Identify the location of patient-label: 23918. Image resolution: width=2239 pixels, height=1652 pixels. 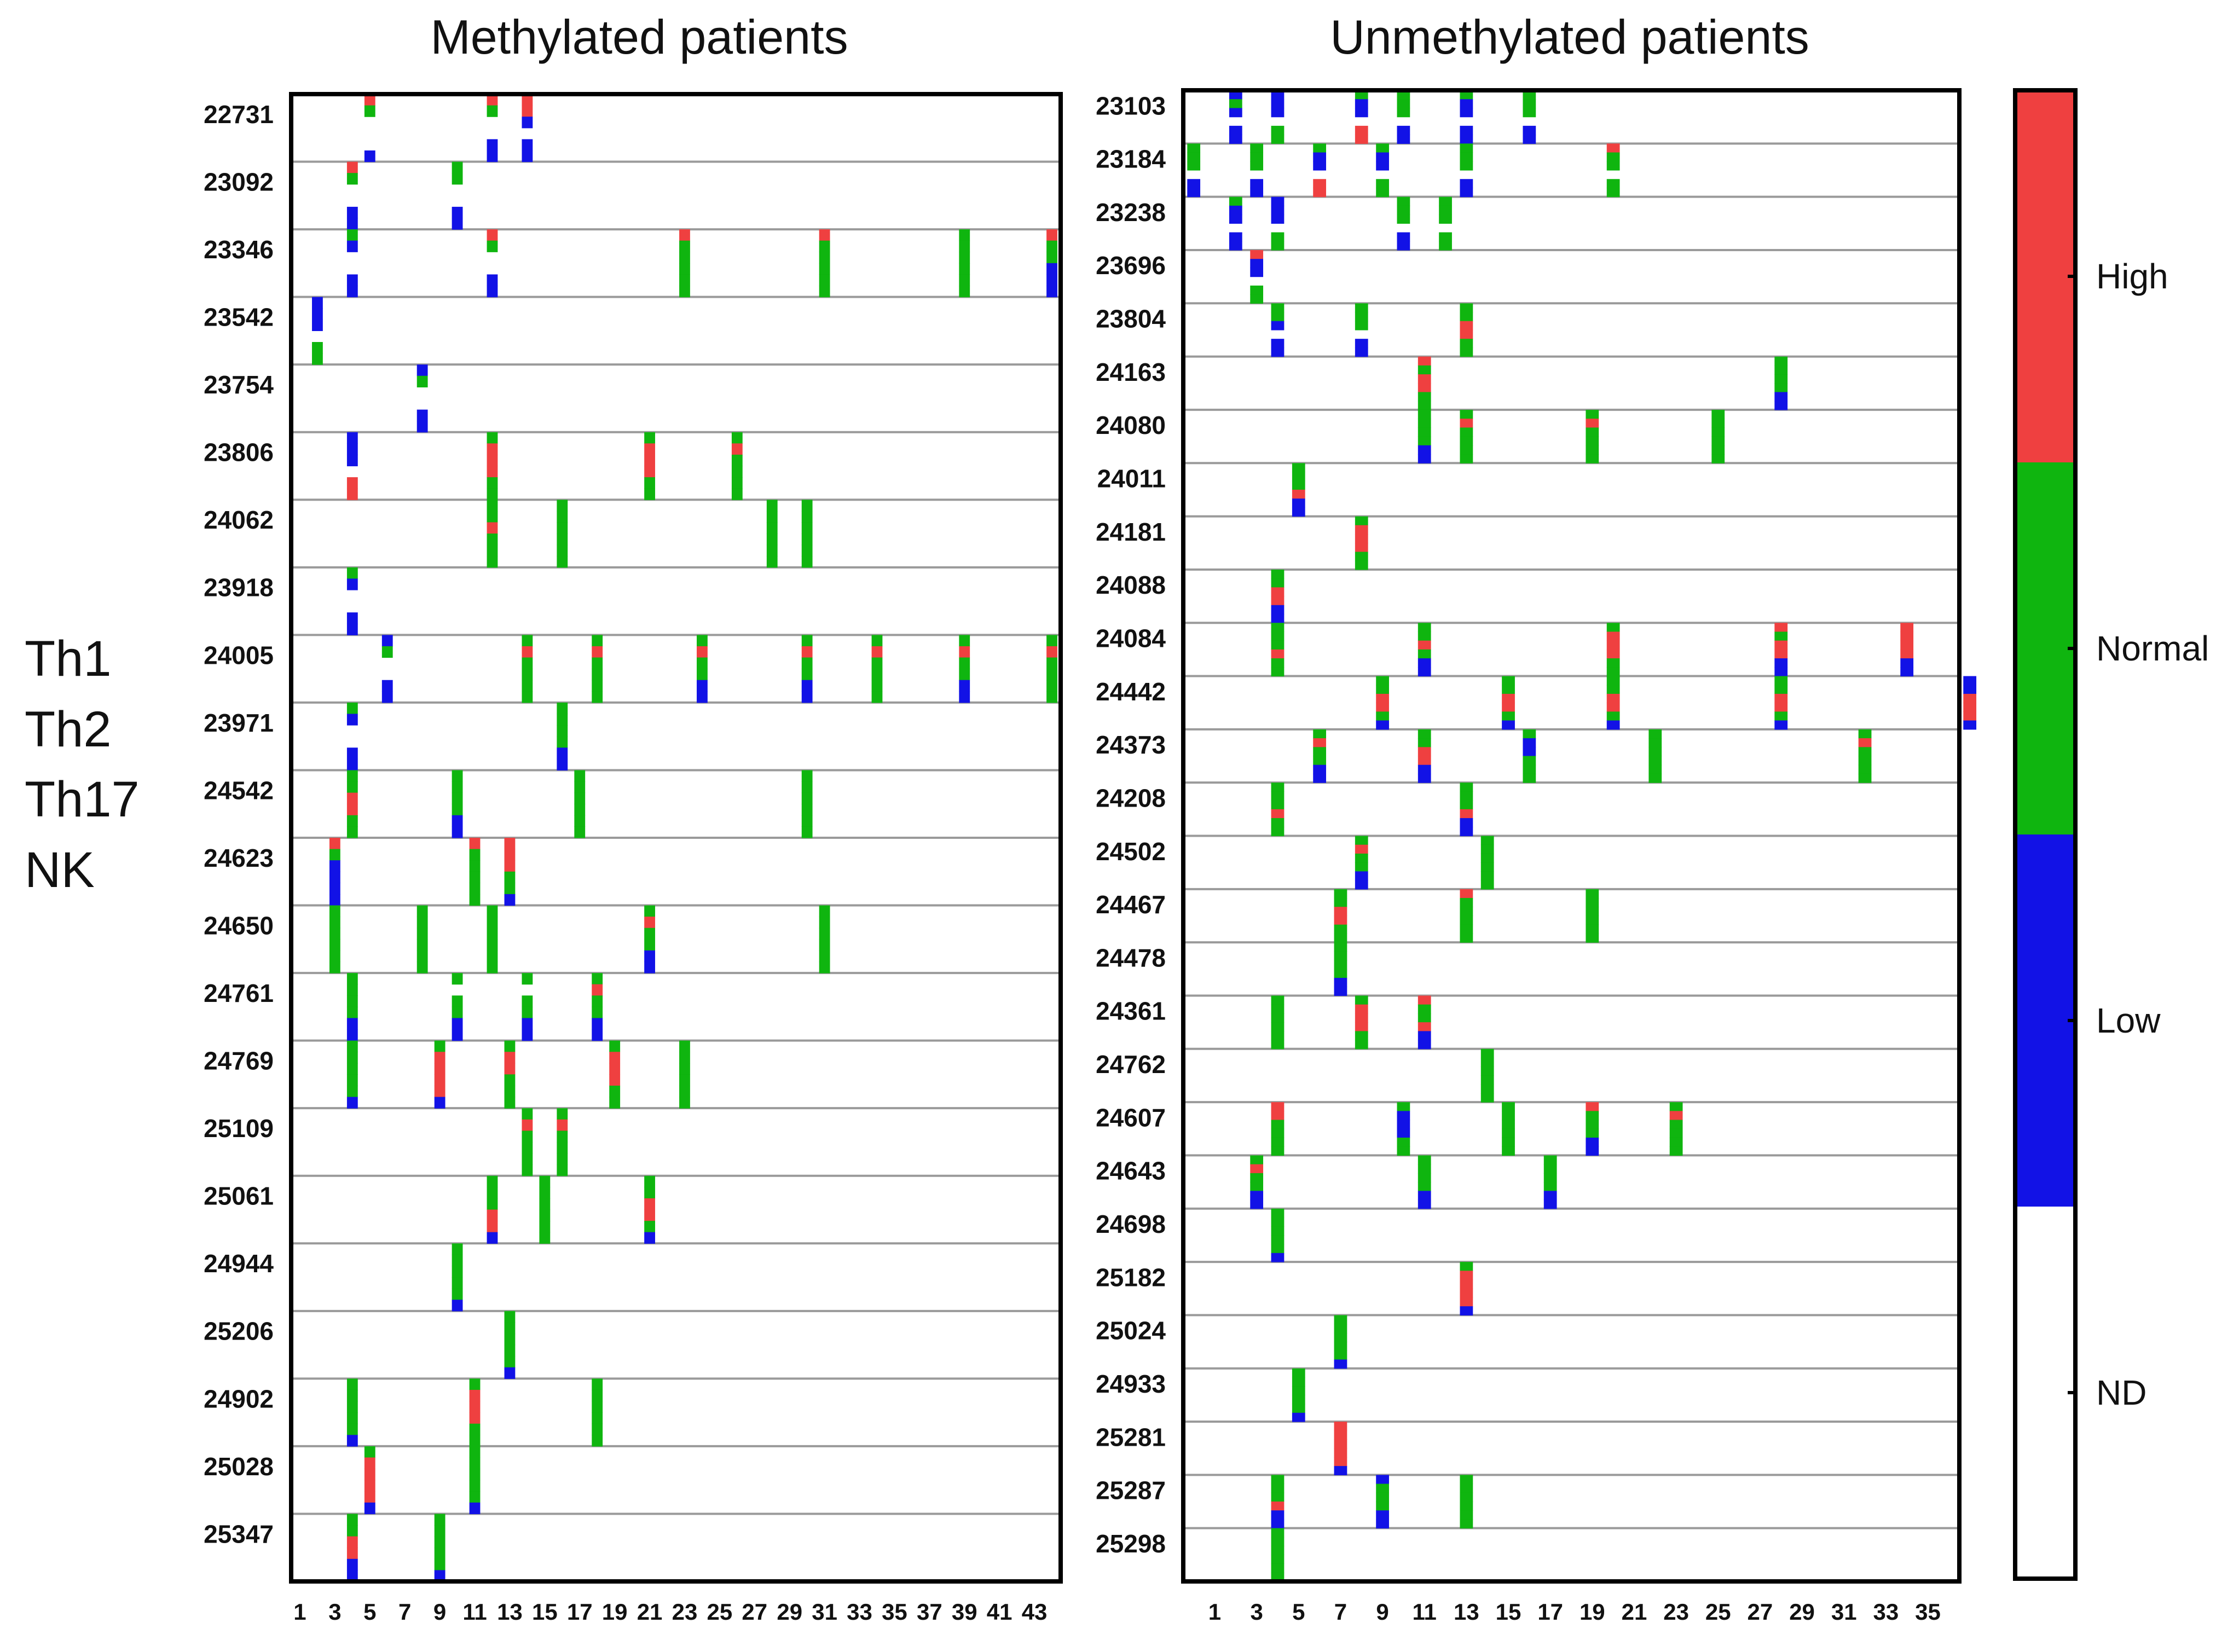
(239, 587).